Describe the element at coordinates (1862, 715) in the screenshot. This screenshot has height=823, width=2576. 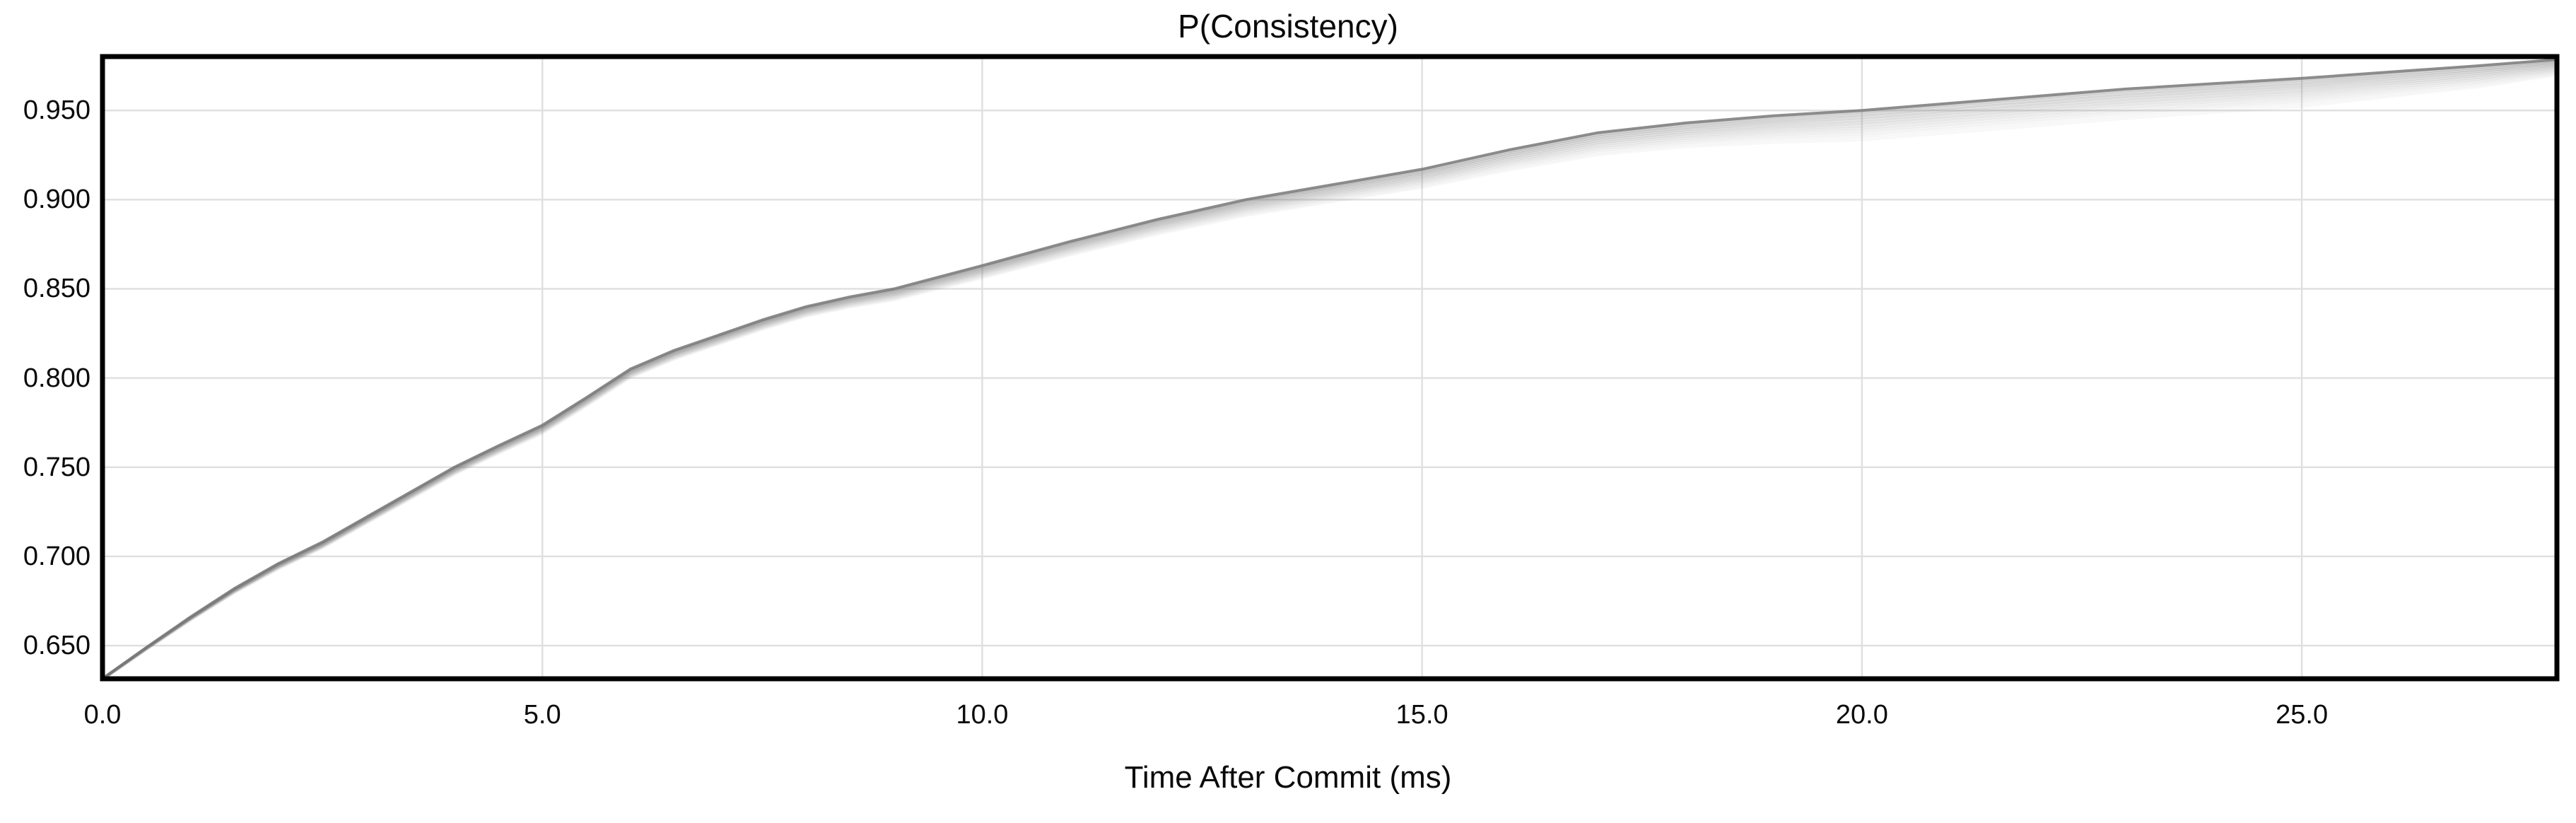
I see `x-tick-label: 20.0` at that location.